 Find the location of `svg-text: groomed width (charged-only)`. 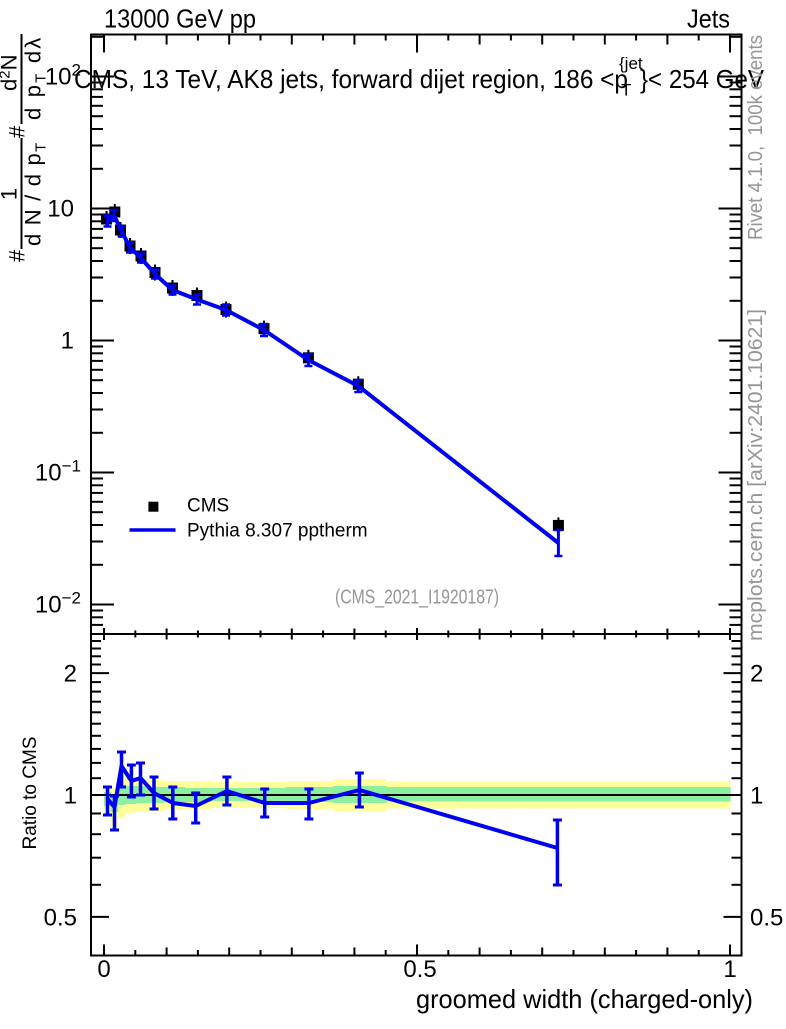

svg-text: groomed width (charged-only) is located at coordinates (584, 999).